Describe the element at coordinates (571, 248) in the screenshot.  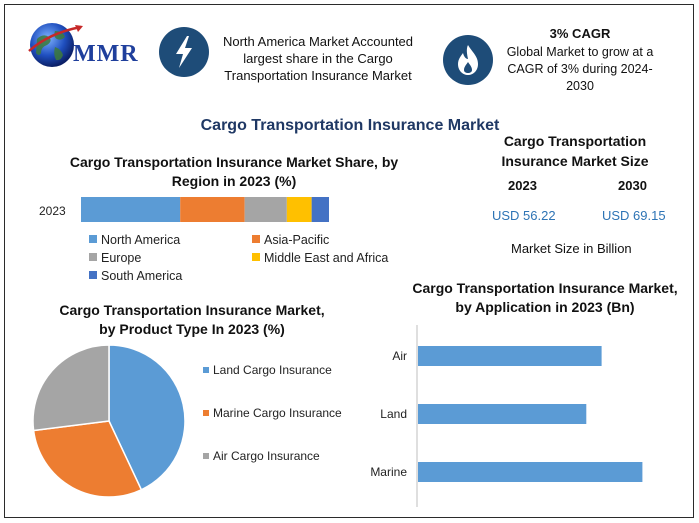
I see `market-size-note: Market Size in Billion` at that location.